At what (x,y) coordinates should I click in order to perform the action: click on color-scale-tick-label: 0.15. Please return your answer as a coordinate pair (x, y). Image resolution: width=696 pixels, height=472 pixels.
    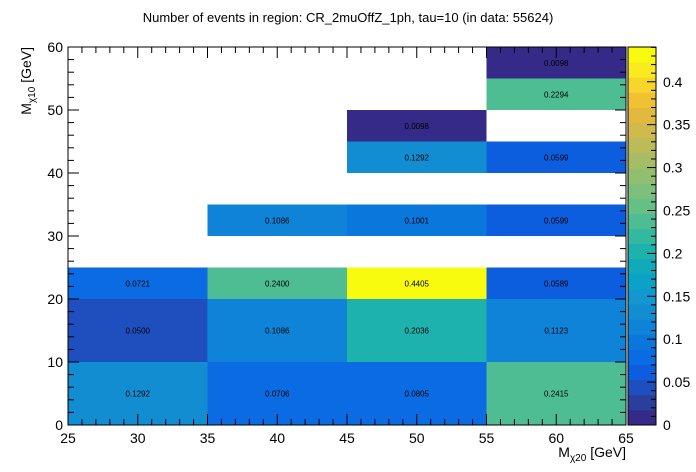
    Looking at the image, I should click on (676, 296).